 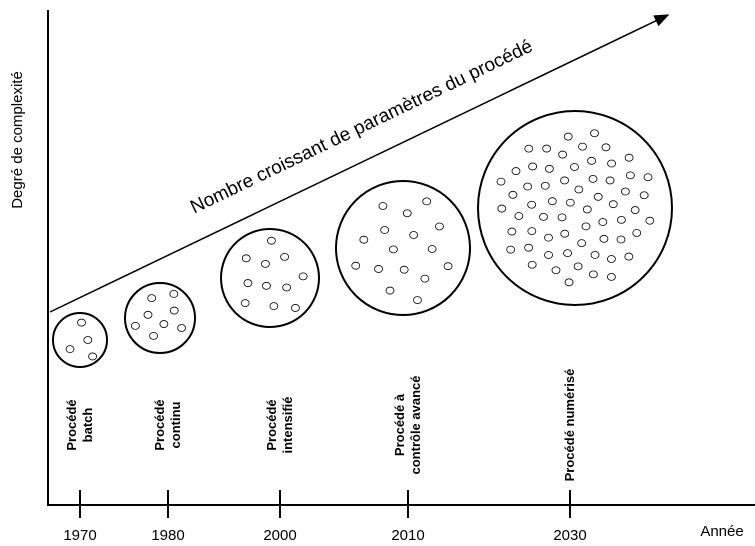 I want to click on stage-label: Procédébatch, so click(x=79, y=424).